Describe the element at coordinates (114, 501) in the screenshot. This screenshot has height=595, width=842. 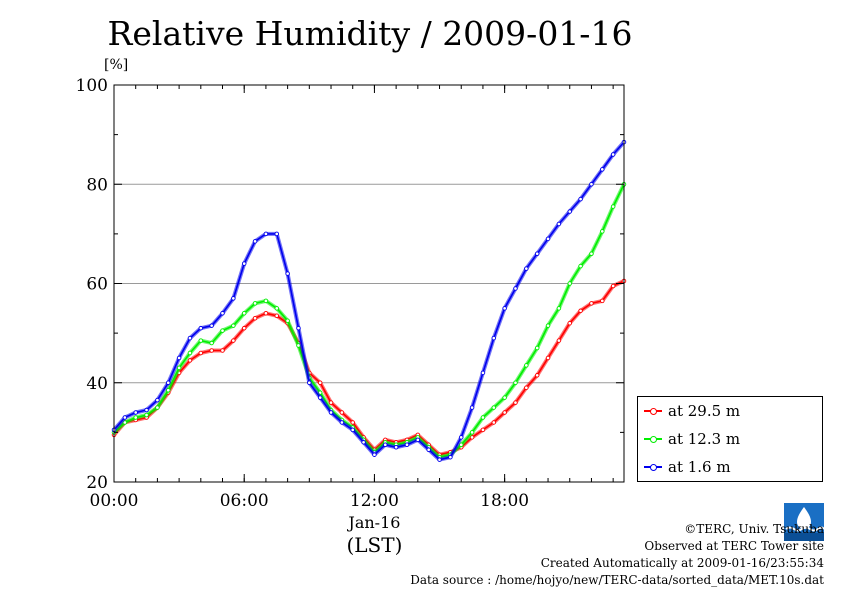
I see `x-tick-label: 00:00` at that location.